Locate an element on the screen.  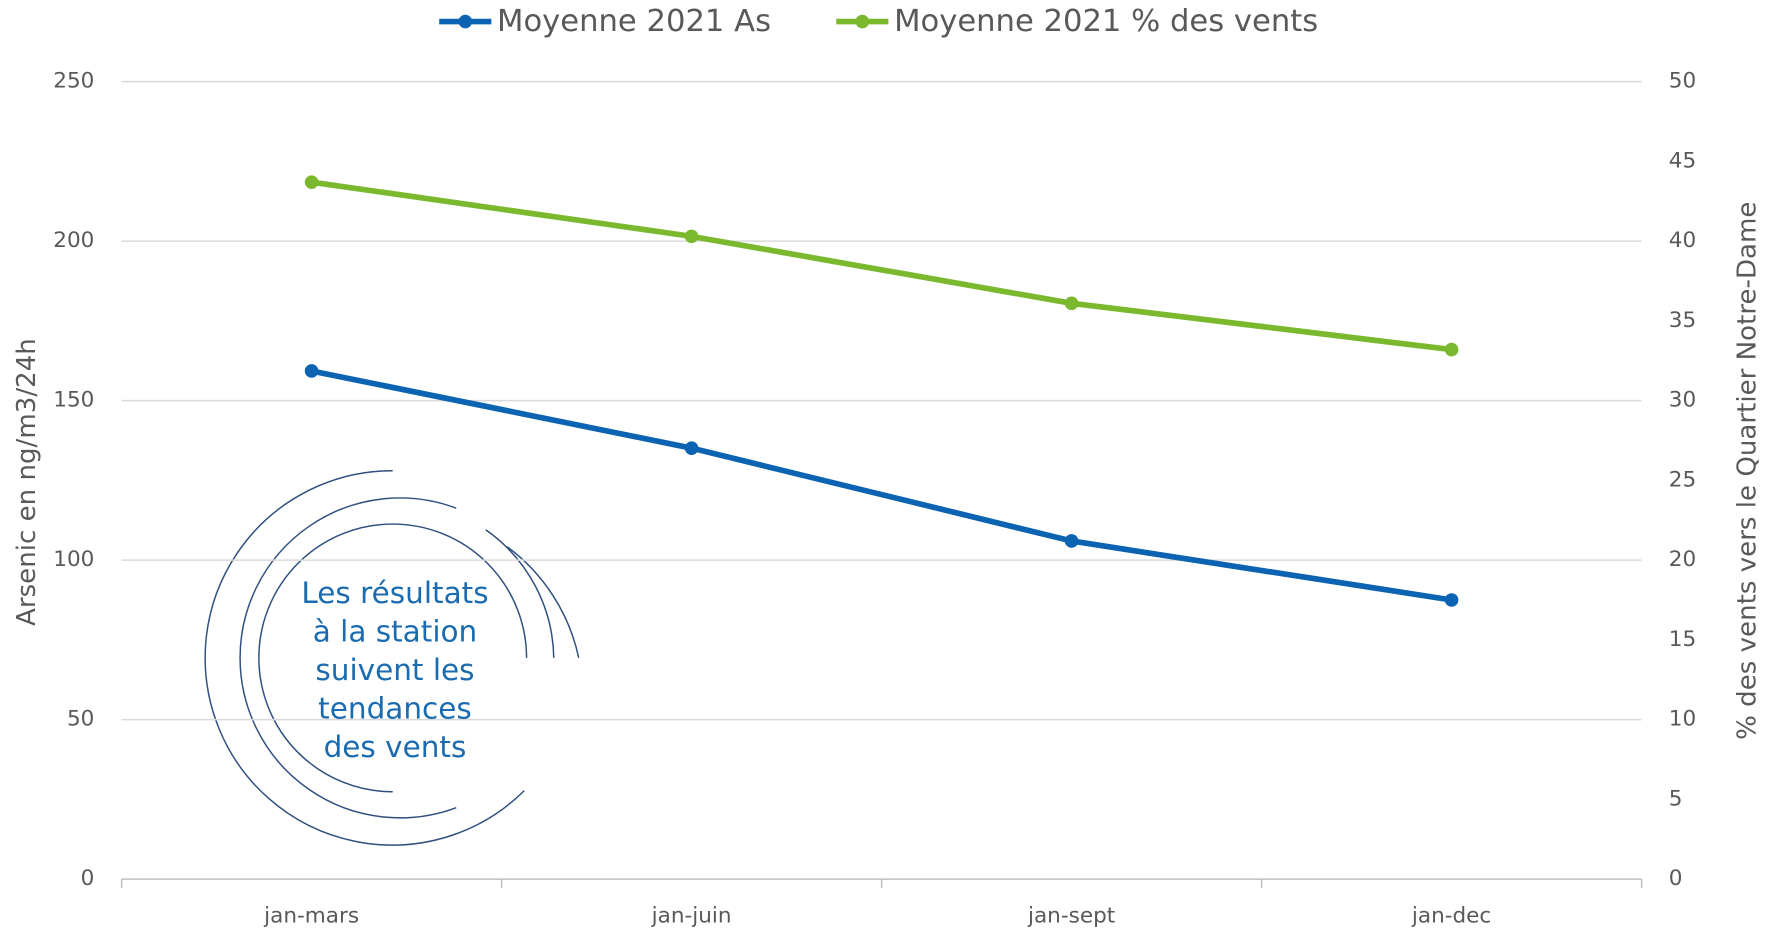
x-tick-label: jan-juin is located at coordinates (691, 916).